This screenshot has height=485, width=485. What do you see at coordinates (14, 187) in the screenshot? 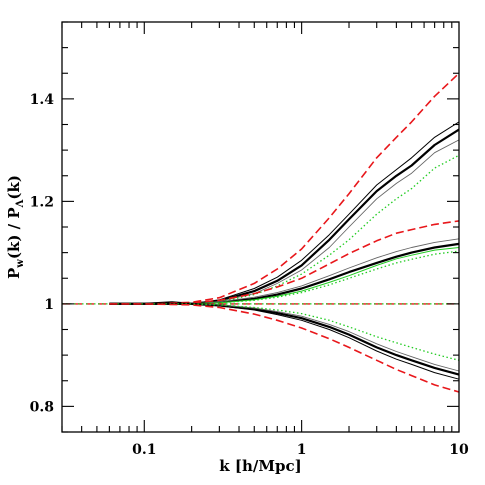
I see `y-axis-label-end: (k)` at bounding box center [14, 187].